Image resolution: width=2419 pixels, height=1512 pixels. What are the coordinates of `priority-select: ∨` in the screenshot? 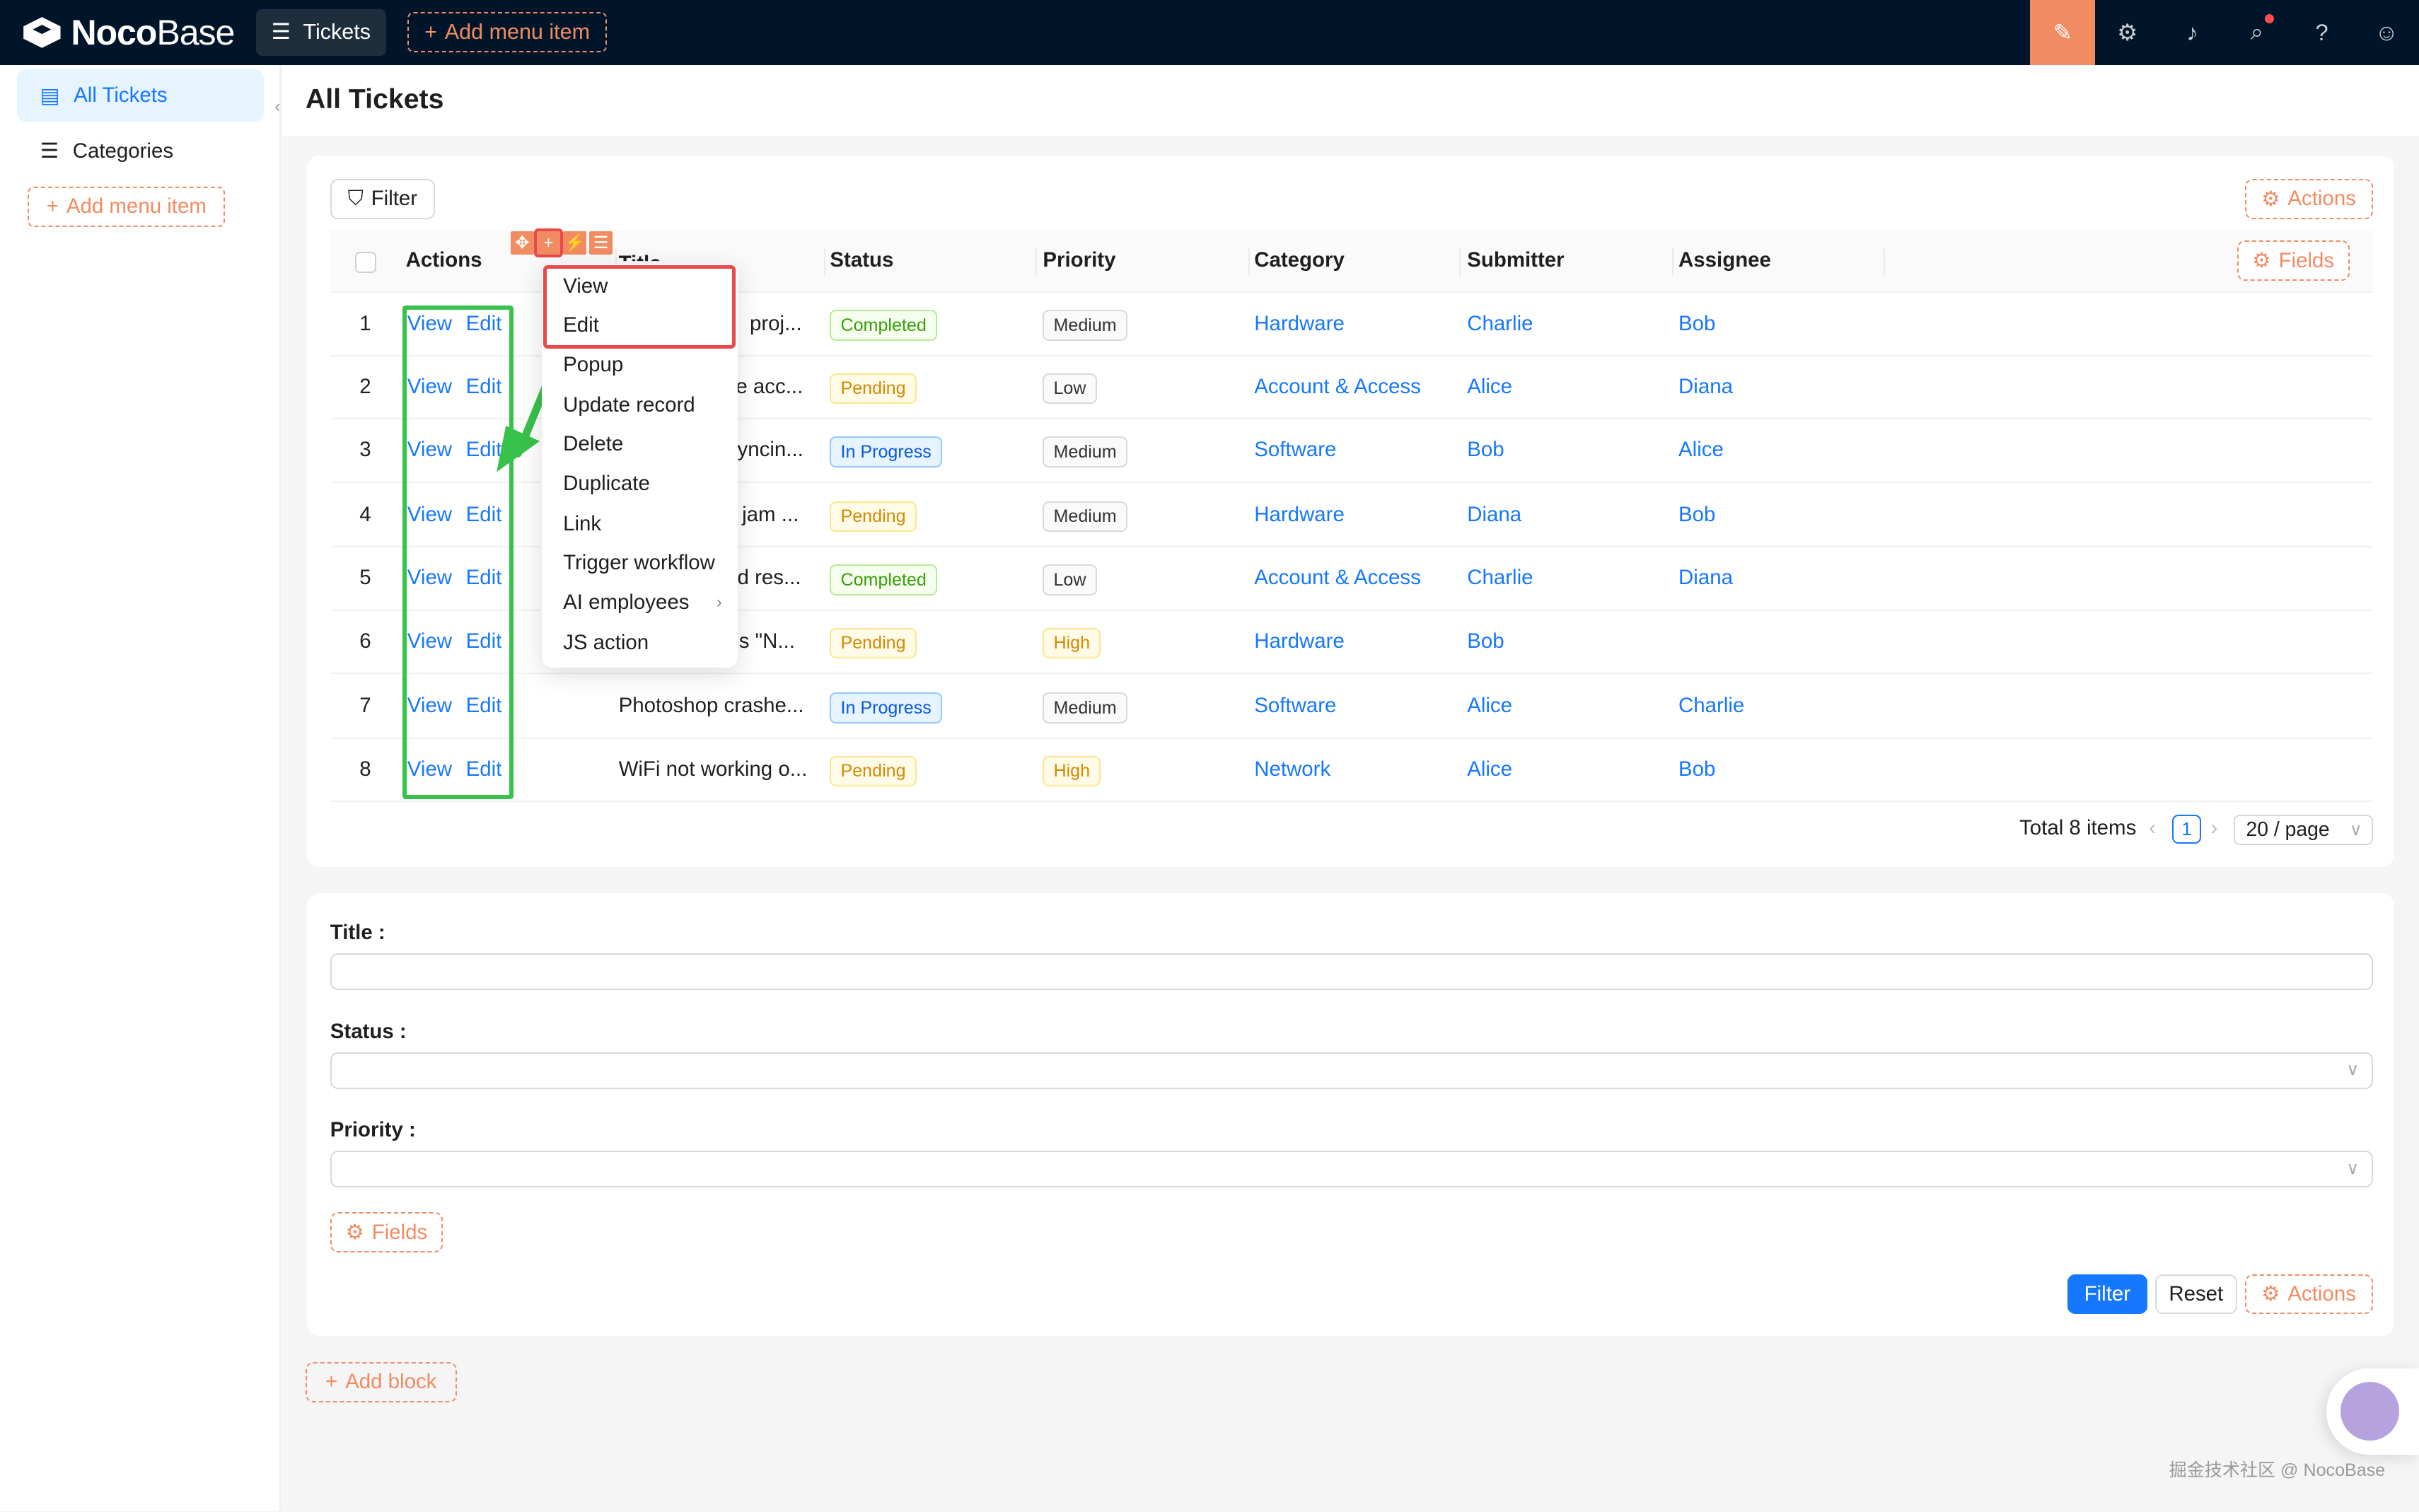 It's located at (1352, 1169).